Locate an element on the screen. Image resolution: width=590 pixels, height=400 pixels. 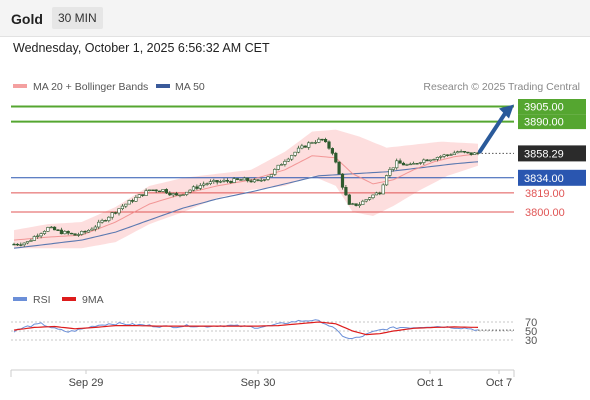
rsi-ma-legend-swatch is located at coordinates (69, 299).